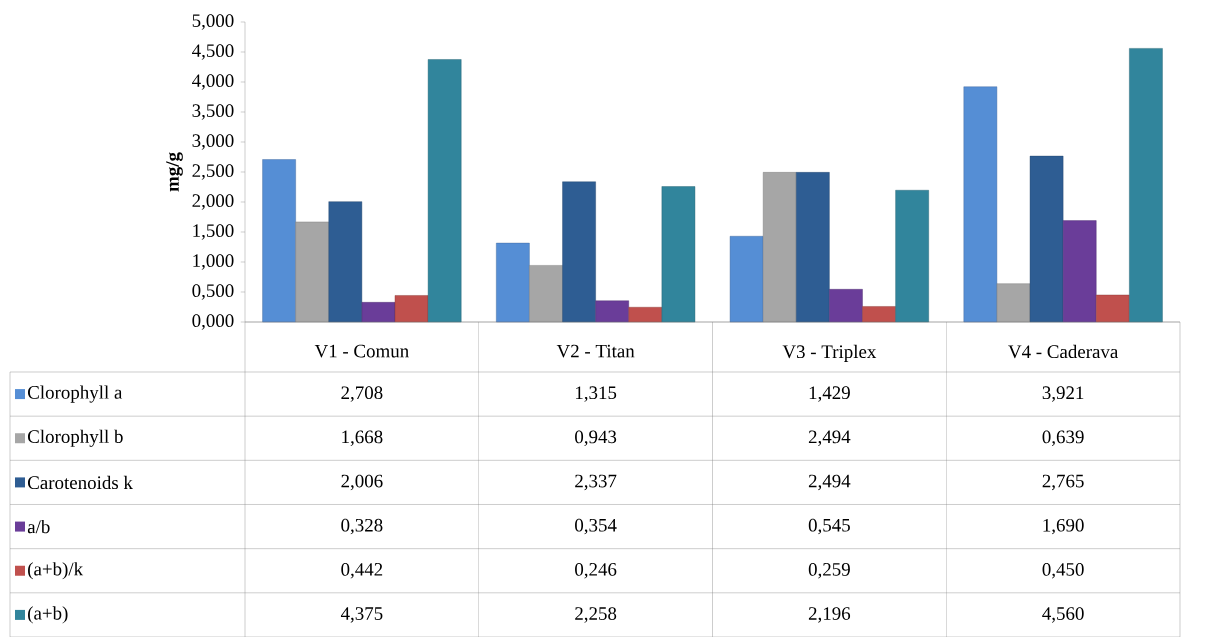 The height and width of the screenshot is (637, 1205). Describe the element at coordinates (829, 571) in the screenshot. I see `data-label: 0,259` at that location.